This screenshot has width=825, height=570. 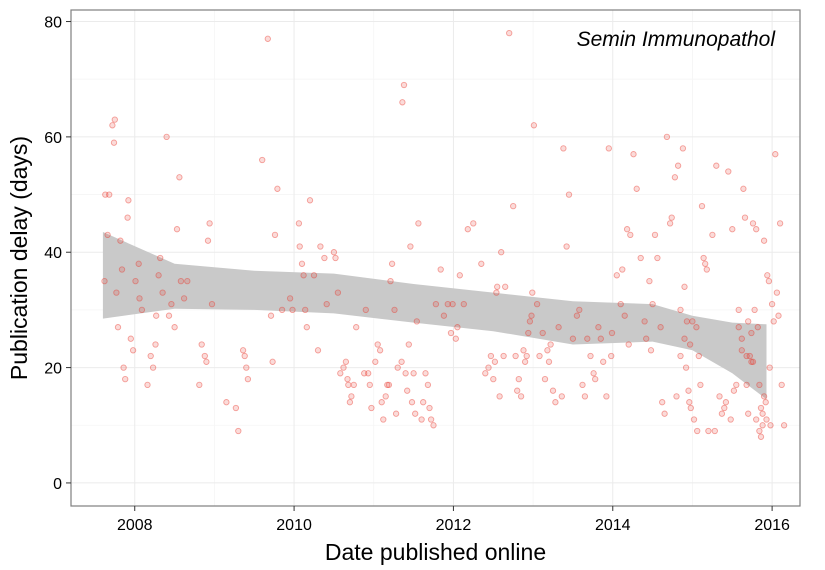 I want to click on y-tick-label: 60, so click(x=53, y=138).